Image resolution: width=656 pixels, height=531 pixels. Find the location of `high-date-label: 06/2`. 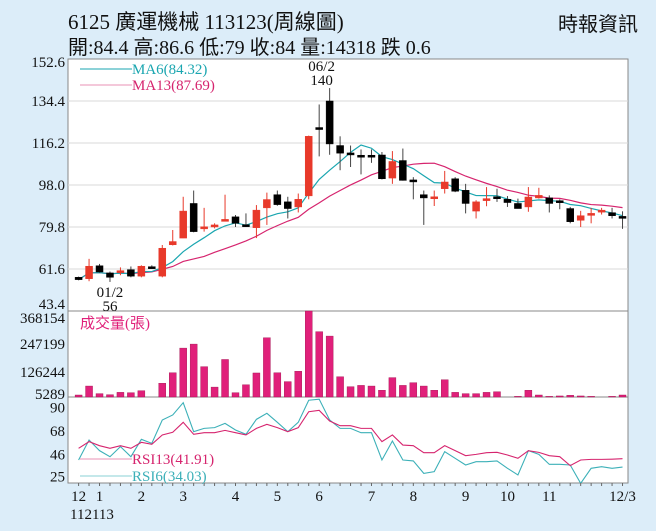

high-date-label: 06/2 is located at coordinates (321, 67).